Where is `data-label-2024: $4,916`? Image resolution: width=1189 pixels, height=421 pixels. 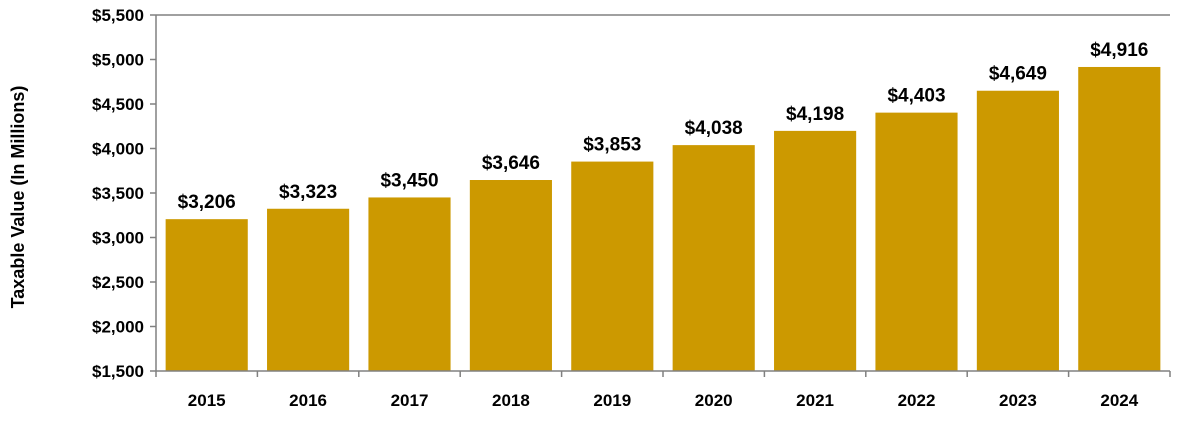
data-label-2024: $4,916 is located at coordinates (1119, 50).